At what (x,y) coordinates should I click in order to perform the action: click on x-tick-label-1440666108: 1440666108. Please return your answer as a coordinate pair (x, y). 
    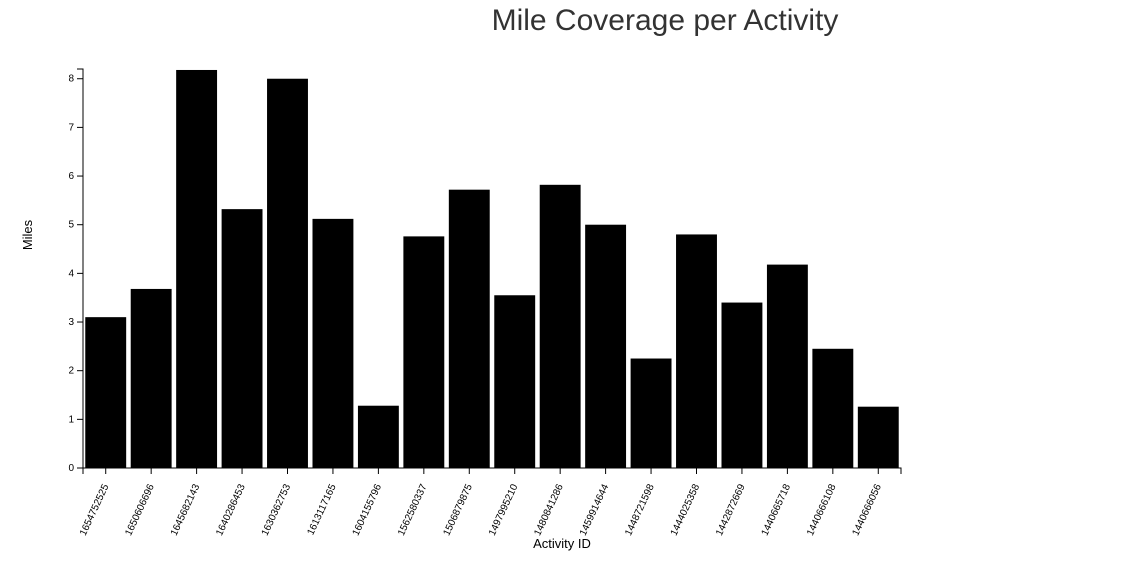
    Looking at the image, I should click on (822, 509).